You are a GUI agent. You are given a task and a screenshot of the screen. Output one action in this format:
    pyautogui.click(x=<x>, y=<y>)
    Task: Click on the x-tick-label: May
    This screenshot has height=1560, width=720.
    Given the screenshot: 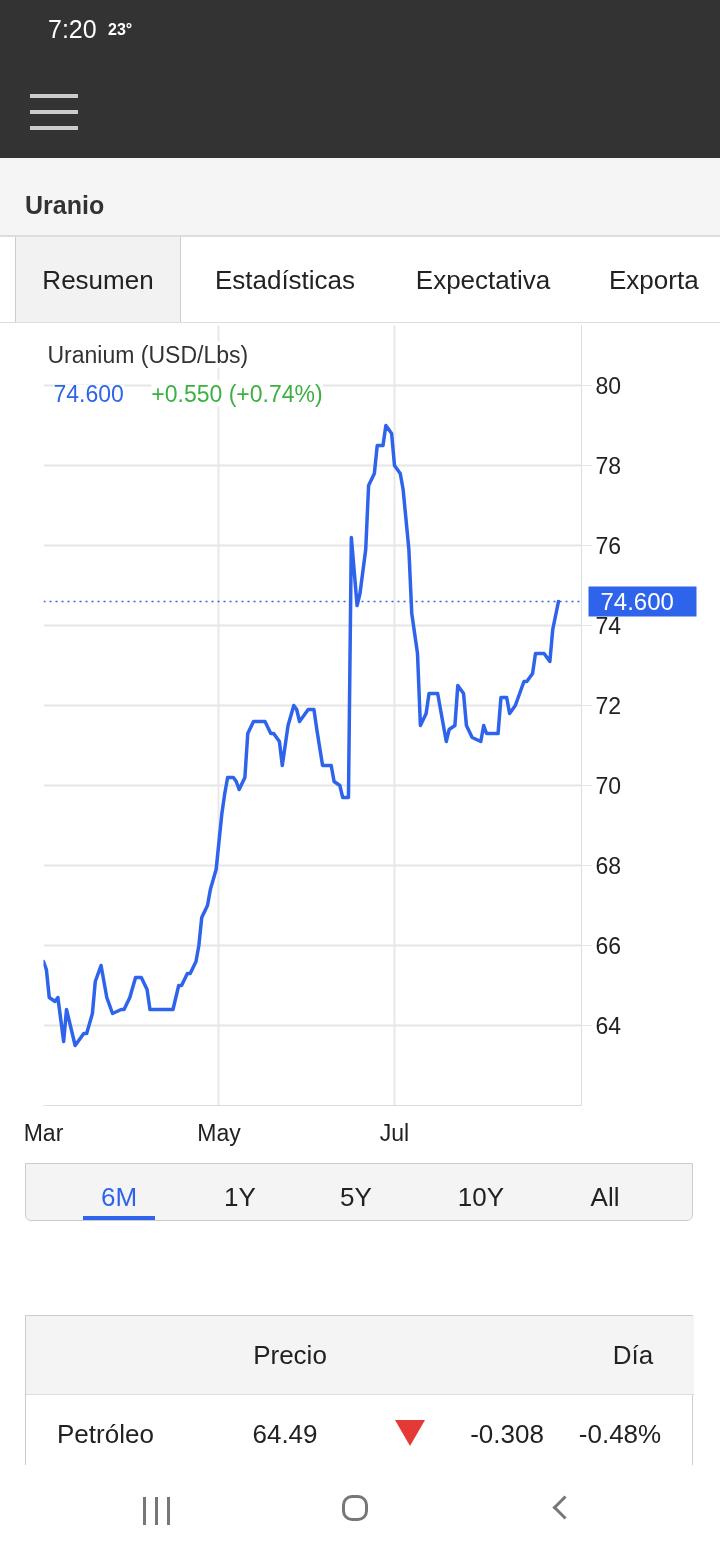 What is the action you would take?
    pyautogui.click(x=219, y=1132)
    